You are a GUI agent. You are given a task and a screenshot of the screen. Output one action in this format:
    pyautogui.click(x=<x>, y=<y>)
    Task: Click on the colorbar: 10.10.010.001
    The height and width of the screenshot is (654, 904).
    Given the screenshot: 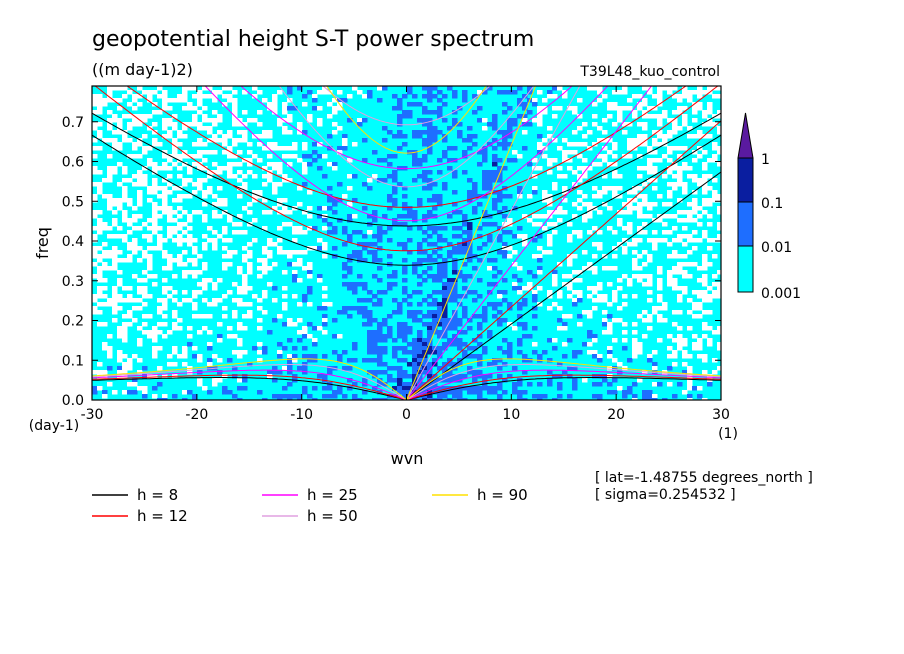 What is the action you would take?
    pyautogui.click(x=769, y=207)
    